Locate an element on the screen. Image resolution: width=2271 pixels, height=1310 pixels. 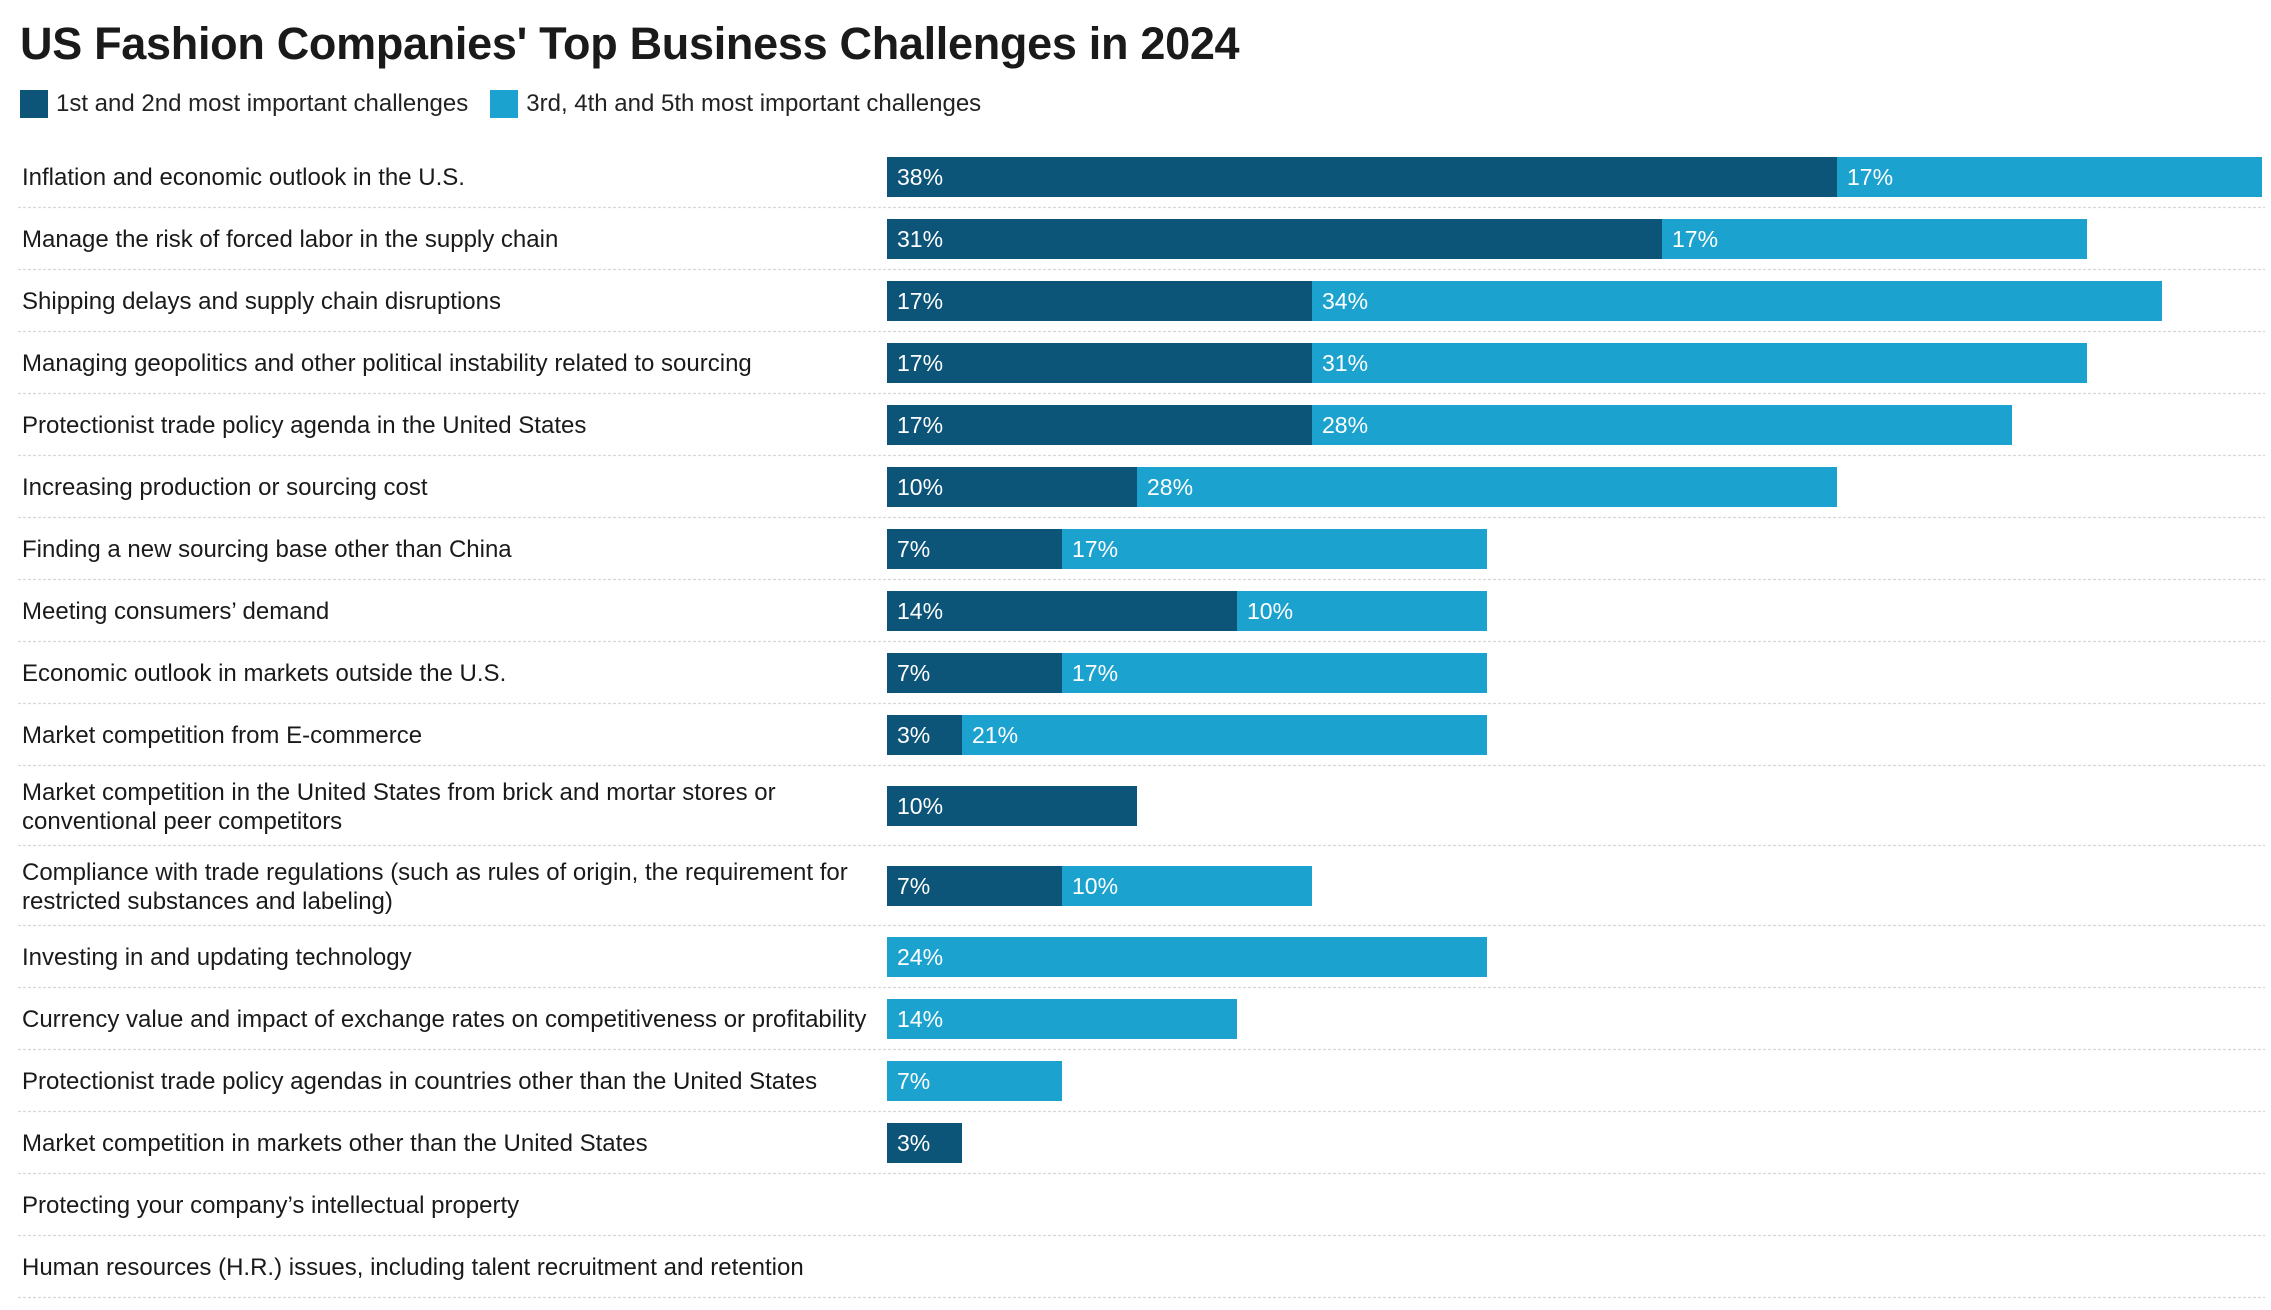
legend-swatch-secondary is located at coordinates (504, 104).